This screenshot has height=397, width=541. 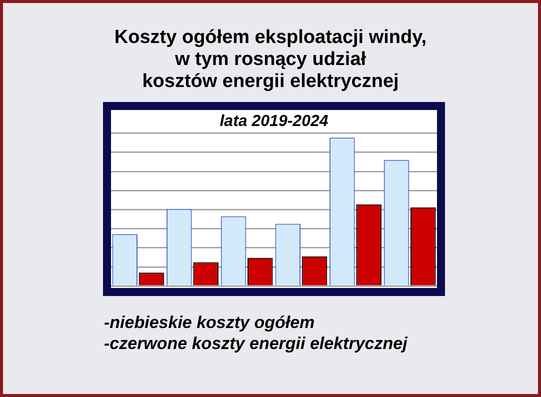 What do you see at coordinates (274, 121) in the screenshot?
I see `chart-subtitle: lata 2019-2024` at bounding box center [274, 121].